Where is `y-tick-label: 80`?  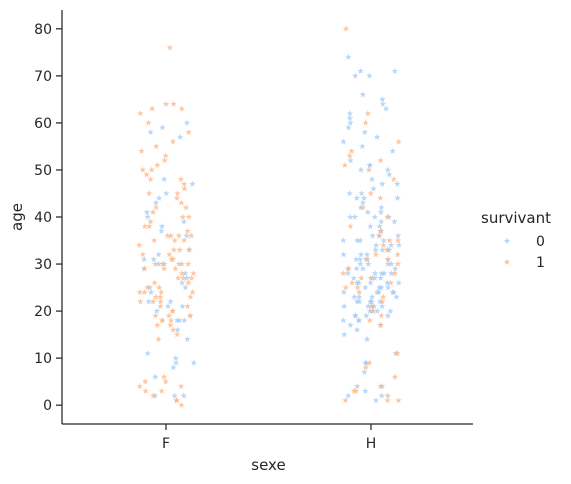 y-tick-label: 80 is located at coordinates (43, 30).